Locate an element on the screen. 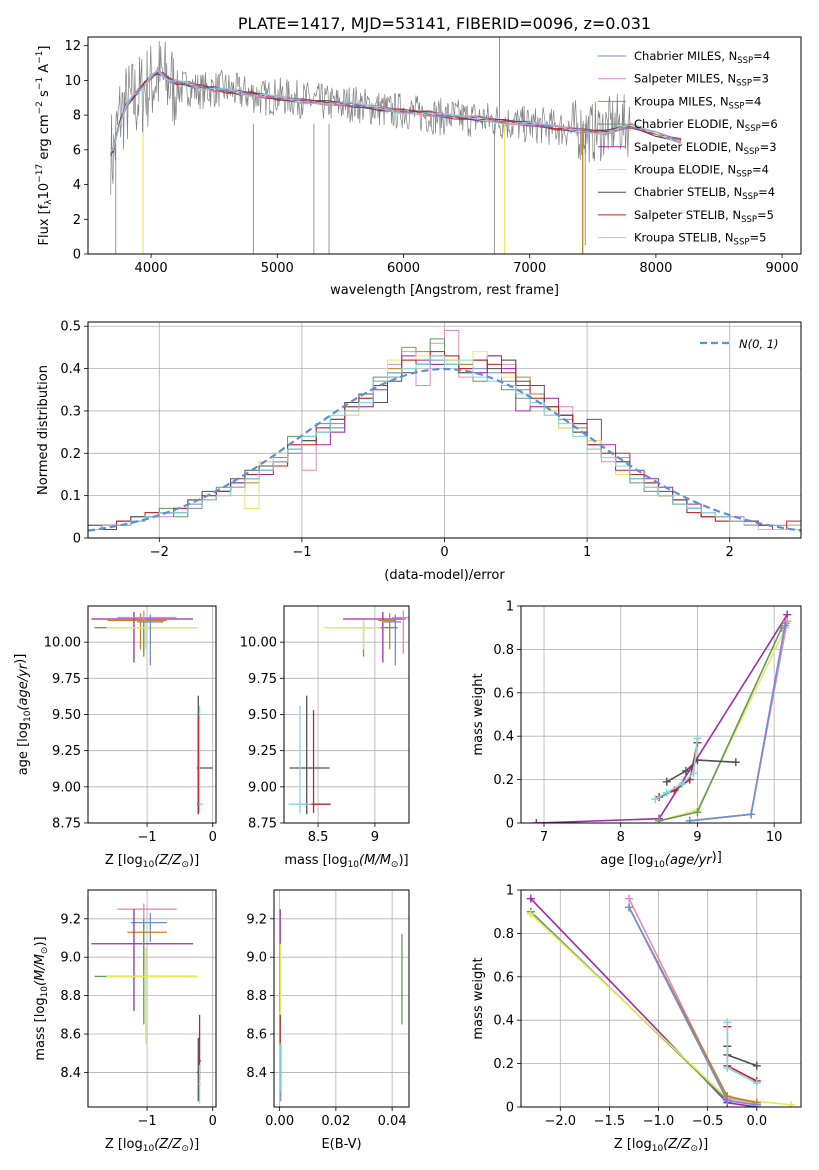 The height and width of the screenshot is (1170, 819). y-tick-label: 9.50 is located at coordinates (262, 715).